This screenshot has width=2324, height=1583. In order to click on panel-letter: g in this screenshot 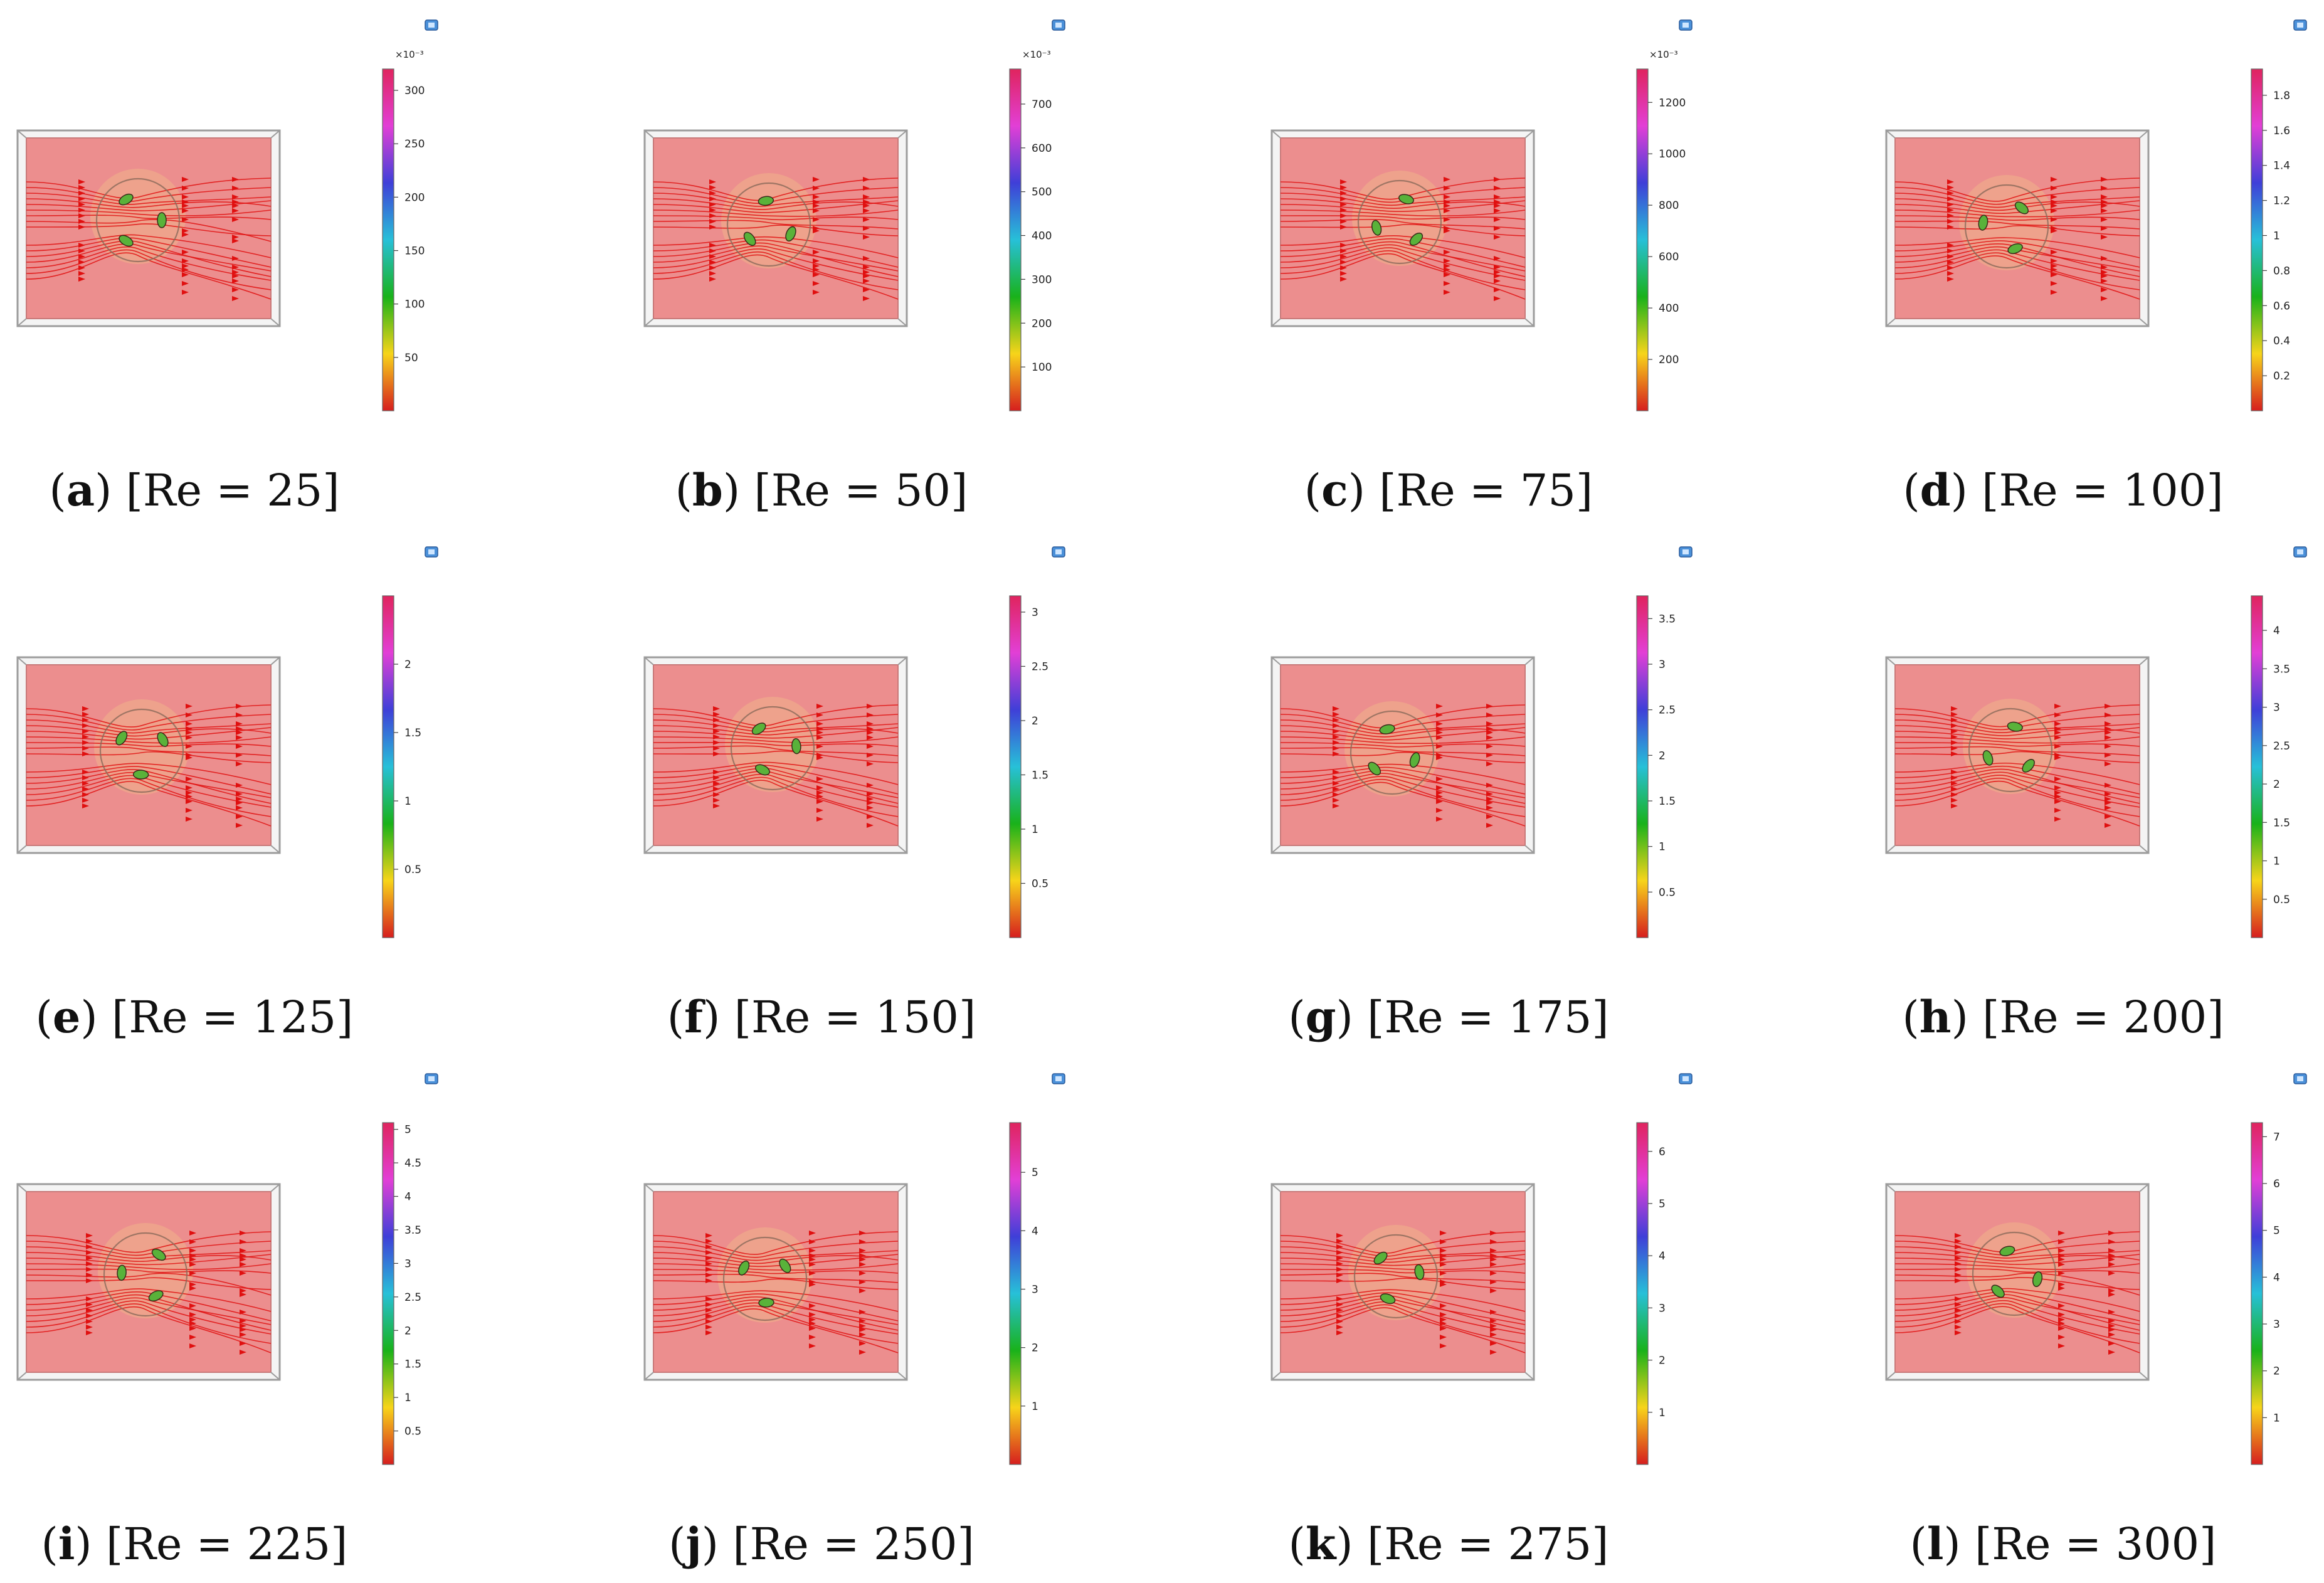, I will do `click(1320, 1017)`.